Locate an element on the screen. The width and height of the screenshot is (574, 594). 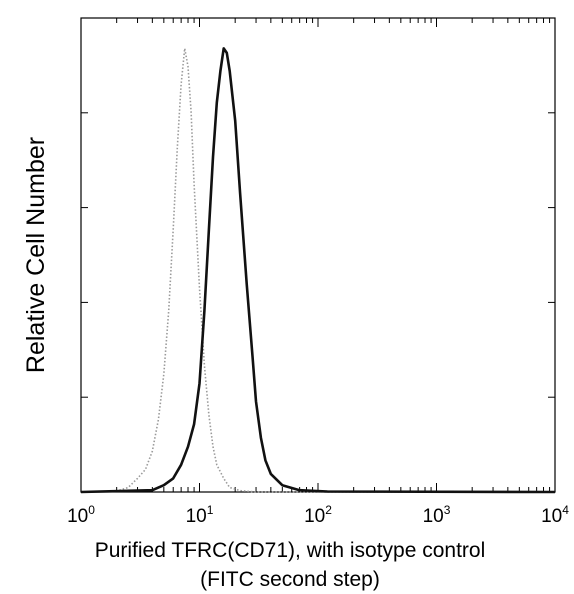
x-tick-label: 10⁰ is located at coordinates (81, 515).